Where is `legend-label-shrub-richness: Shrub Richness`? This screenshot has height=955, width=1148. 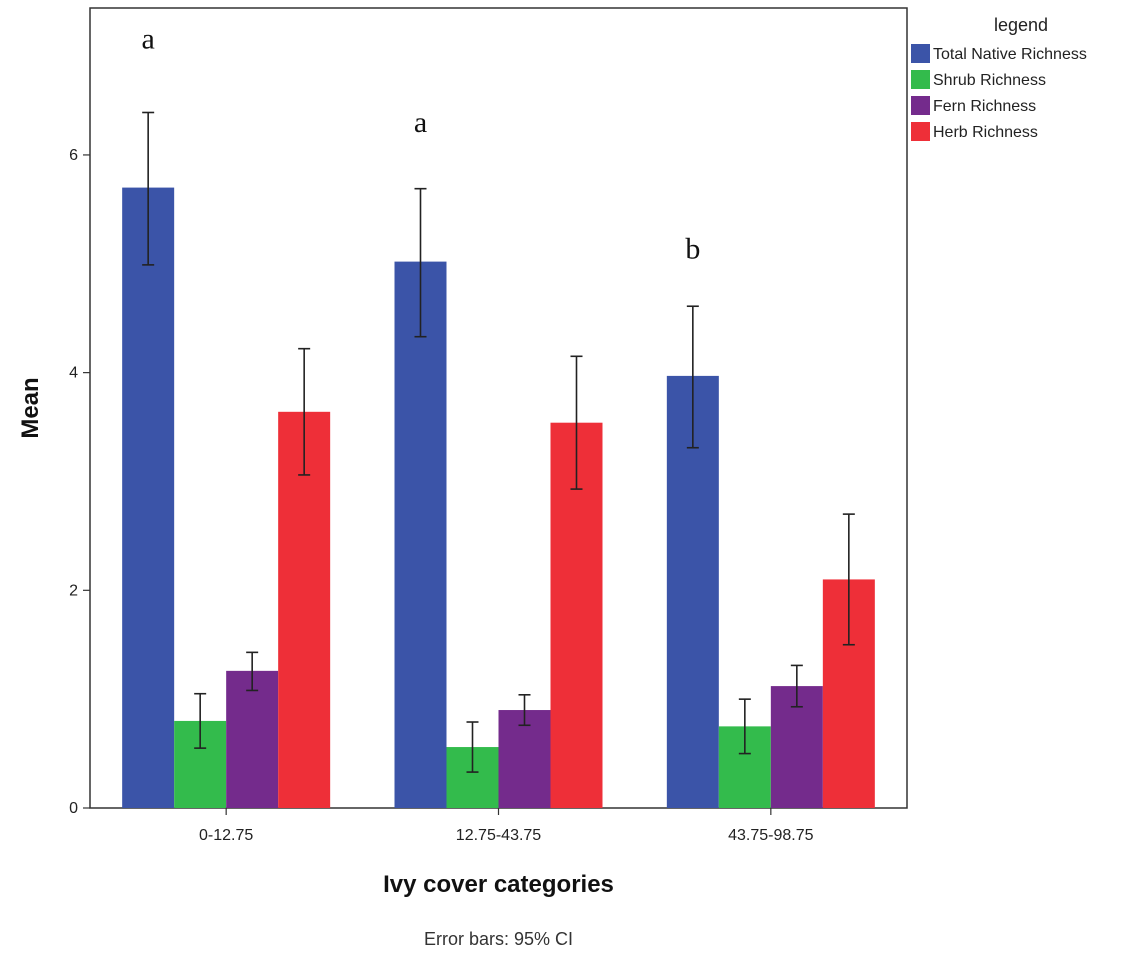 legend-label-shrub-richness: Shrub Richness is located at coordinates (989, 80).